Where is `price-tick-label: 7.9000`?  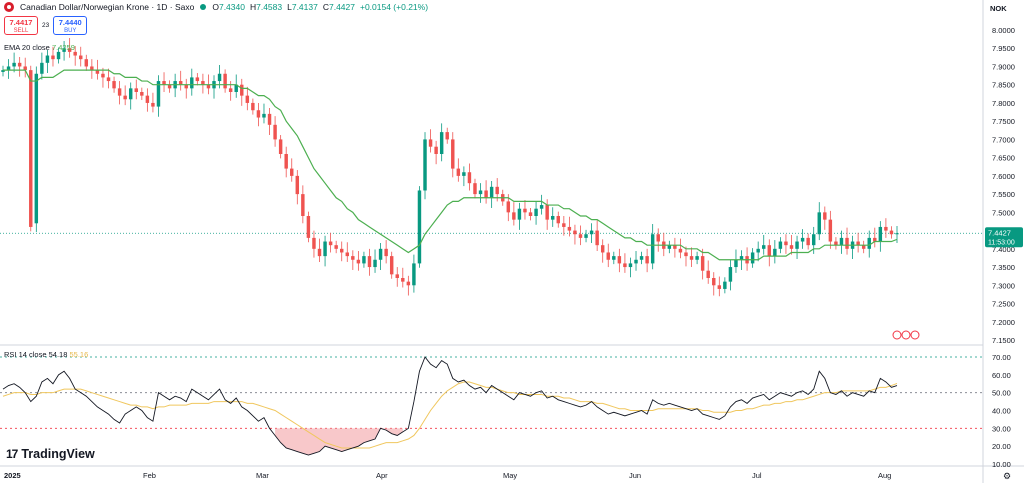
price-tick-label: 7.9000 is located at coordinates (1003, 66).